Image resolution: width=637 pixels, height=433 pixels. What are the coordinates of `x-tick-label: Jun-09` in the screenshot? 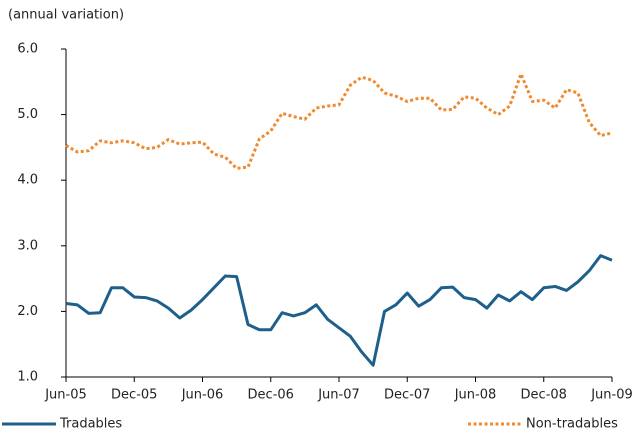 It's located at (611, 395).